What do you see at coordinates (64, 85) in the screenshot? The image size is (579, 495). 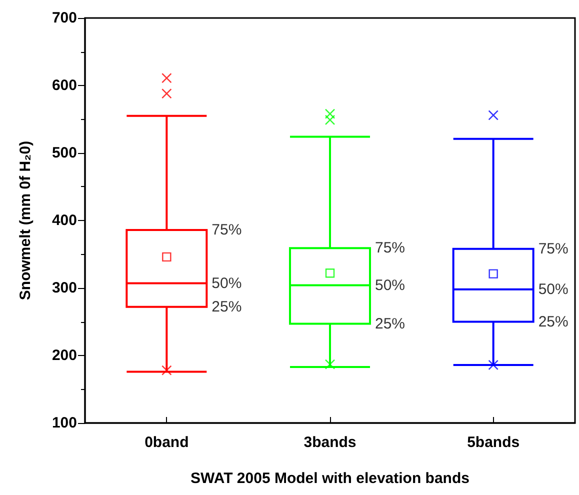 I see `y-tick-label: 600` at bounding box center [64, 85].